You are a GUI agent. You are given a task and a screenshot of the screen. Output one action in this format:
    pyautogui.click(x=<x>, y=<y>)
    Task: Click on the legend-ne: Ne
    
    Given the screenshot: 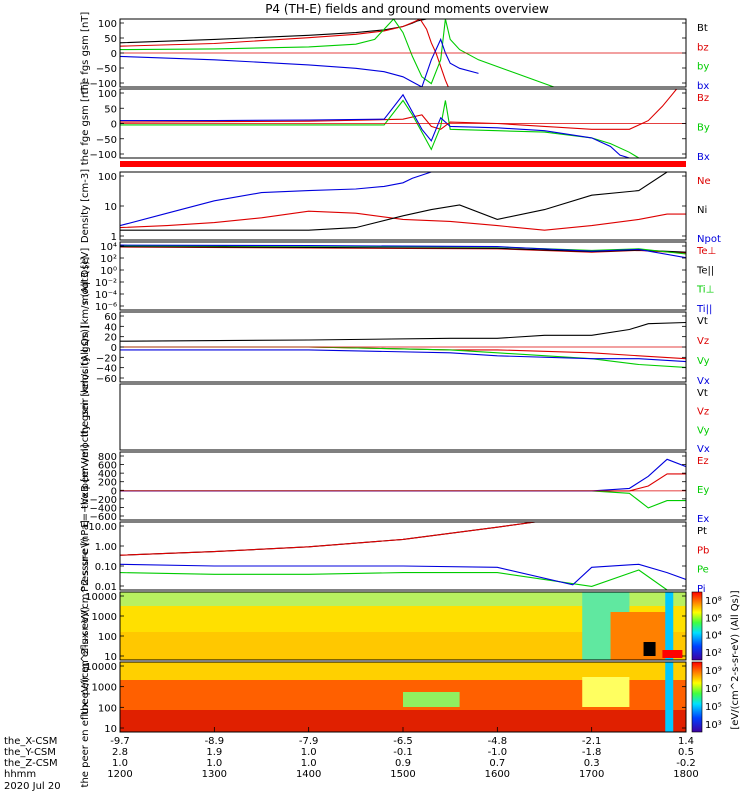 What is the action you would take?
    pyautogui.click(x=704, y=181)
    